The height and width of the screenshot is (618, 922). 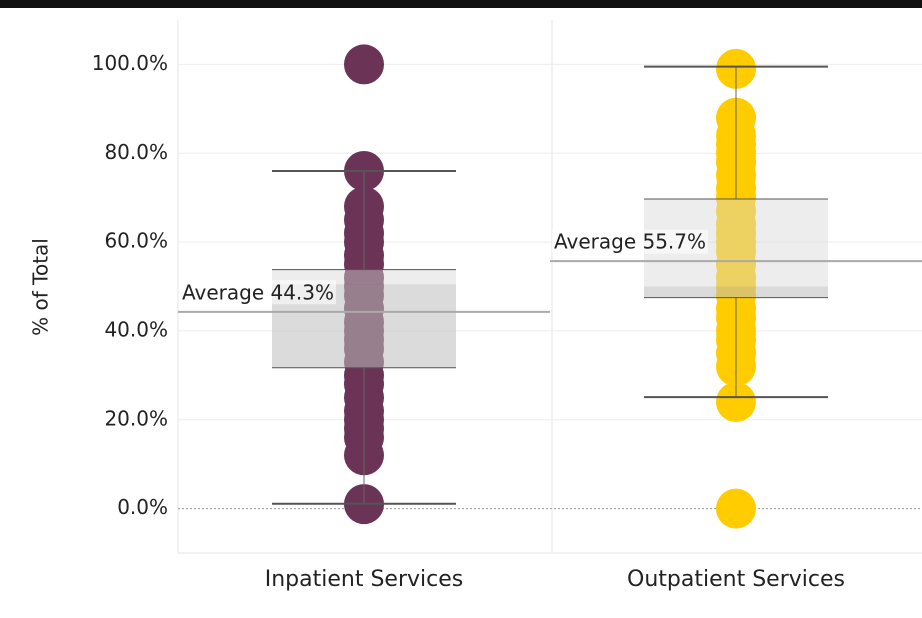 I want to click on box-lower, so click(x=736, y=292).